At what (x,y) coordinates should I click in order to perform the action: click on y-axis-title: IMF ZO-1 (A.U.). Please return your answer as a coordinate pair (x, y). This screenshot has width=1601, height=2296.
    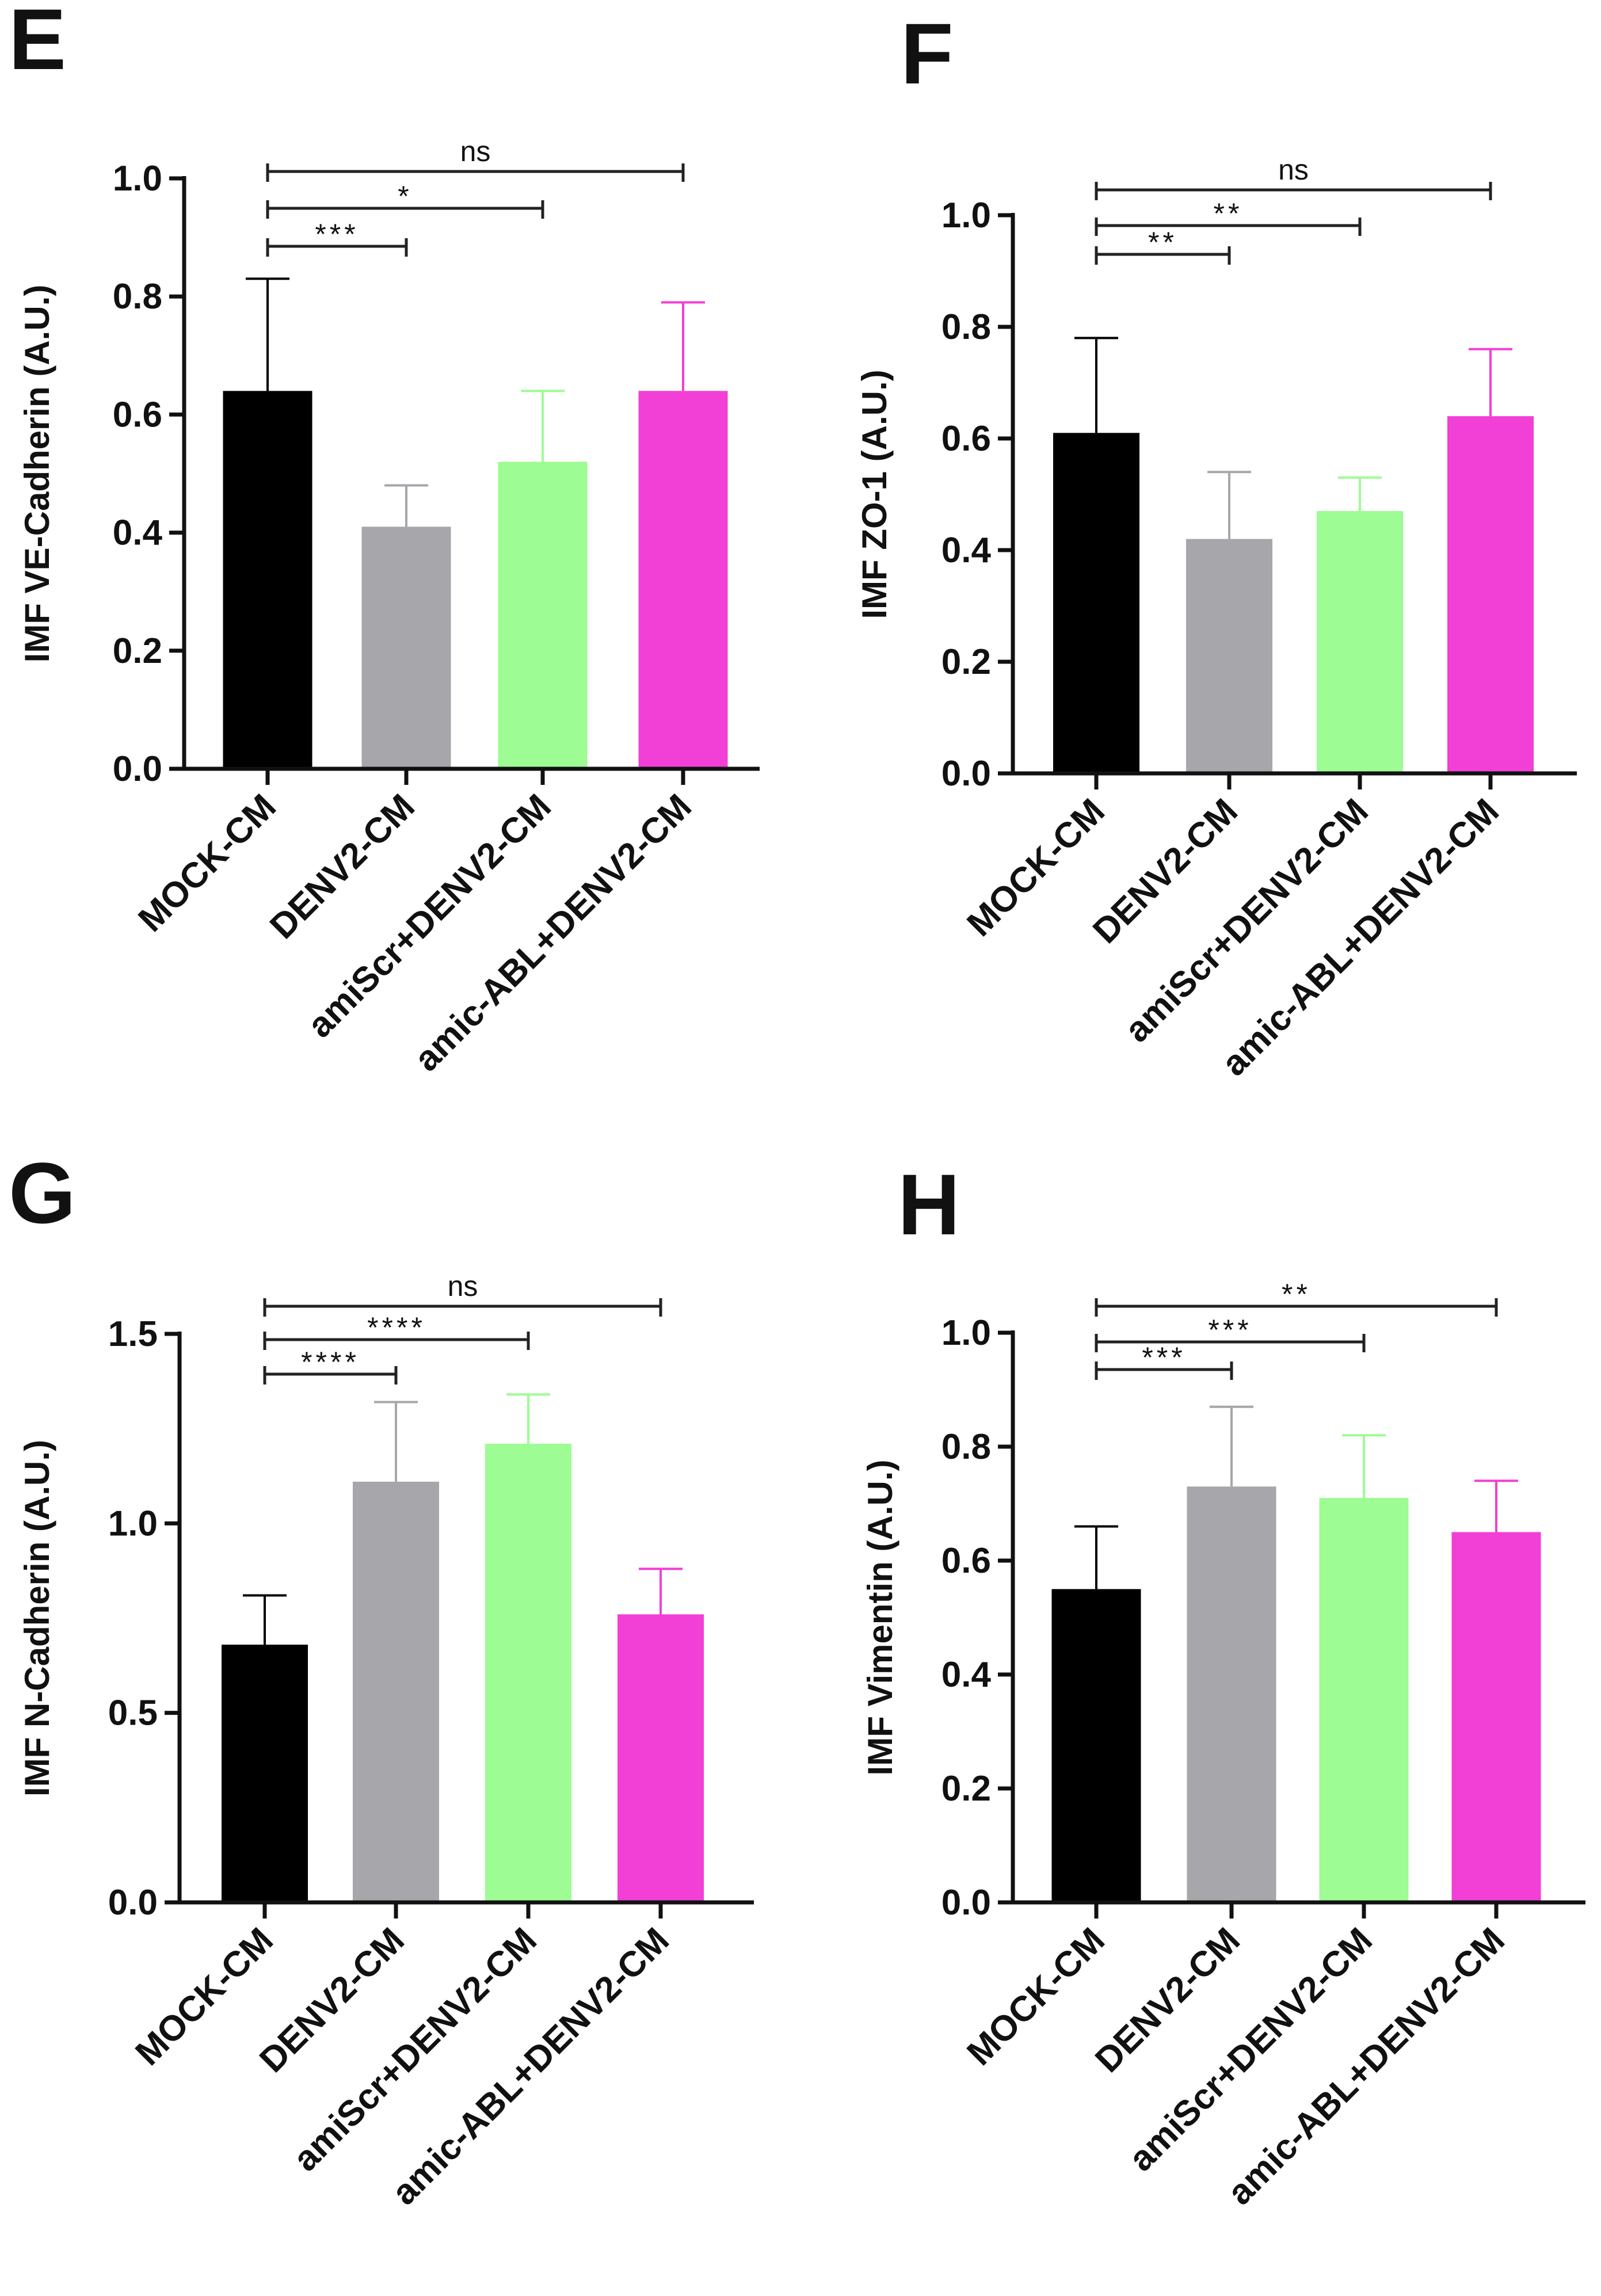
    Looking at the image, I should click on (874, 494).